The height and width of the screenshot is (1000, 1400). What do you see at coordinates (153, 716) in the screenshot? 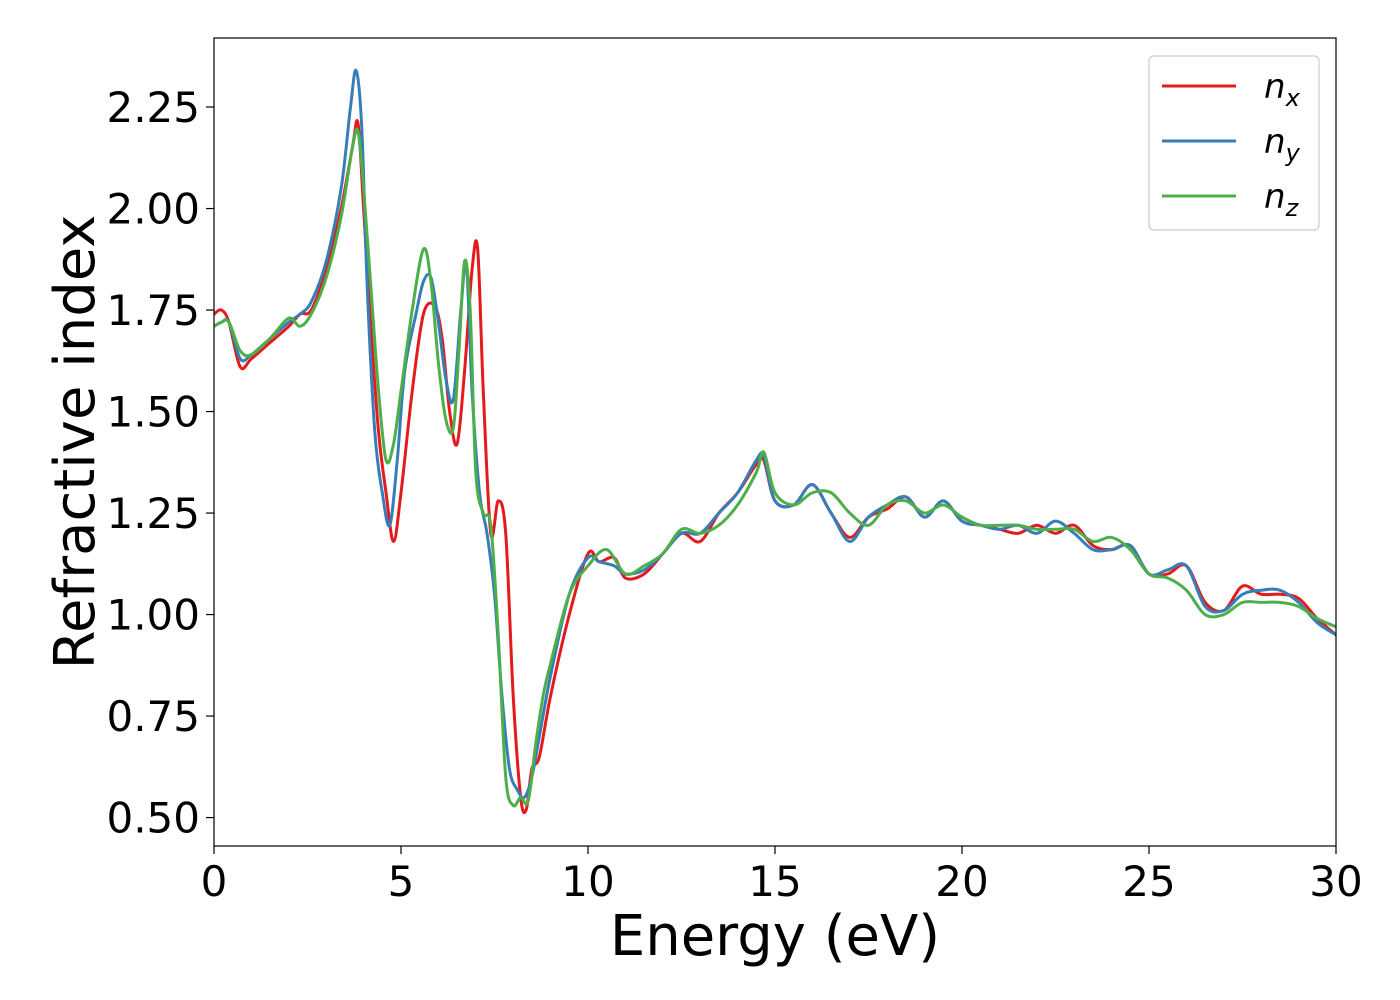
I see `y-tick-label: 0.75` at bounding box center [153, 716].